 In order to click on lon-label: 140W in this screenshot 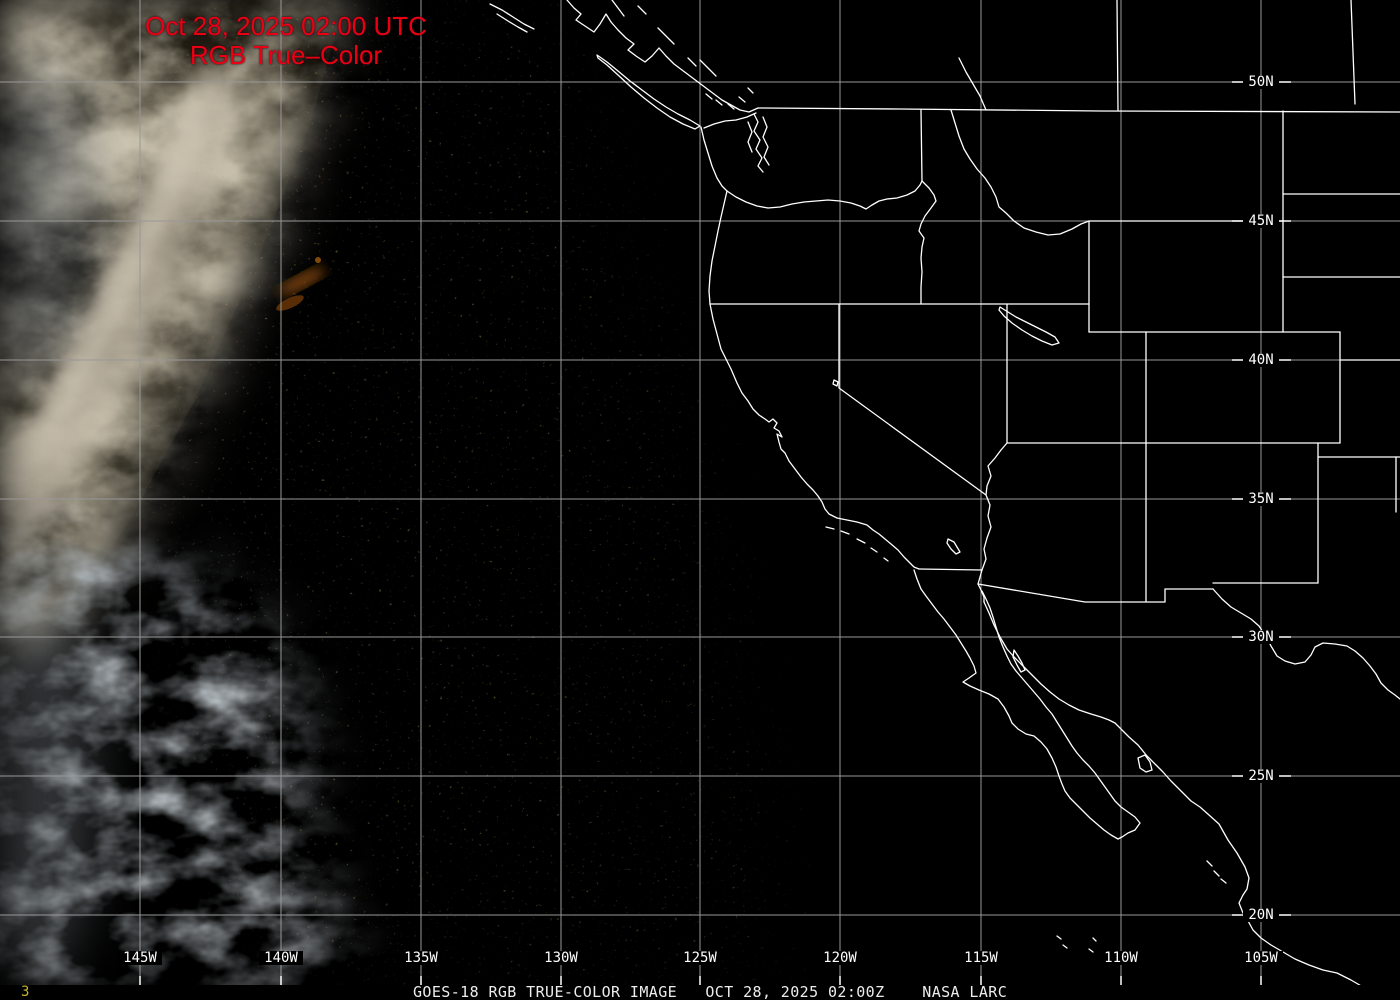, I will do `click(281, 958)`.